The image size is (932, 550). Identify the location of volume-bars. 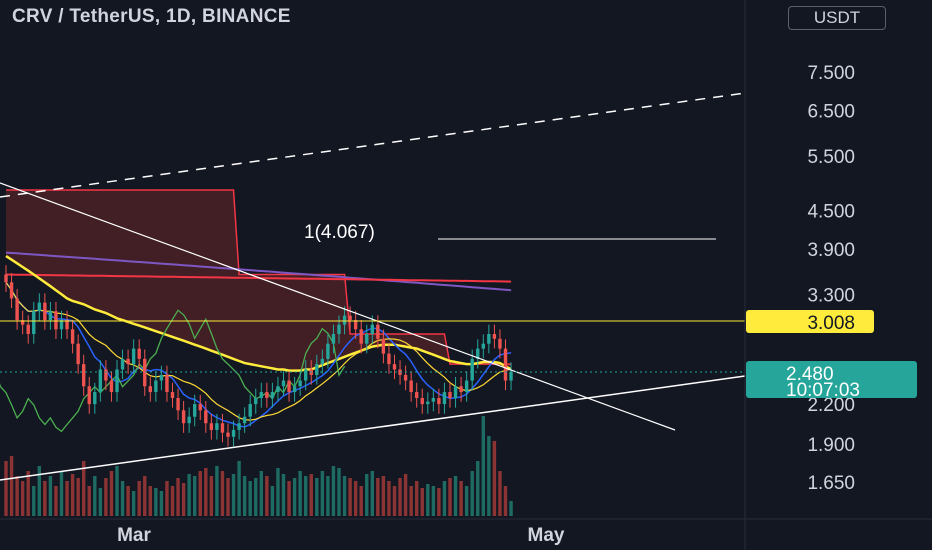
(258, 466).